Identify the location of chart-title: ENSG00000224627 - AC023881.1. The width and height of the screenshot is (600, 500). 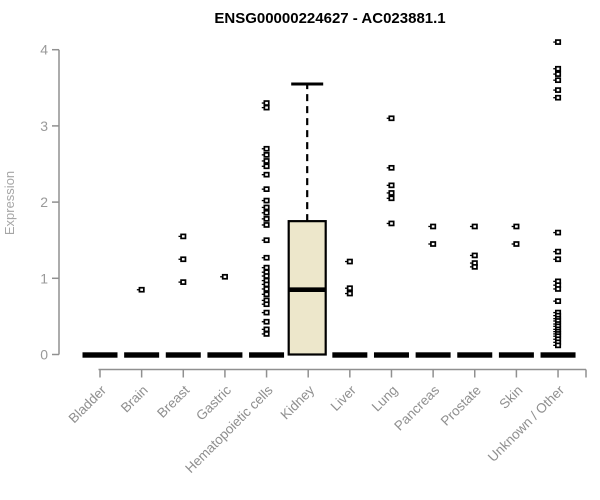
(329, 18).